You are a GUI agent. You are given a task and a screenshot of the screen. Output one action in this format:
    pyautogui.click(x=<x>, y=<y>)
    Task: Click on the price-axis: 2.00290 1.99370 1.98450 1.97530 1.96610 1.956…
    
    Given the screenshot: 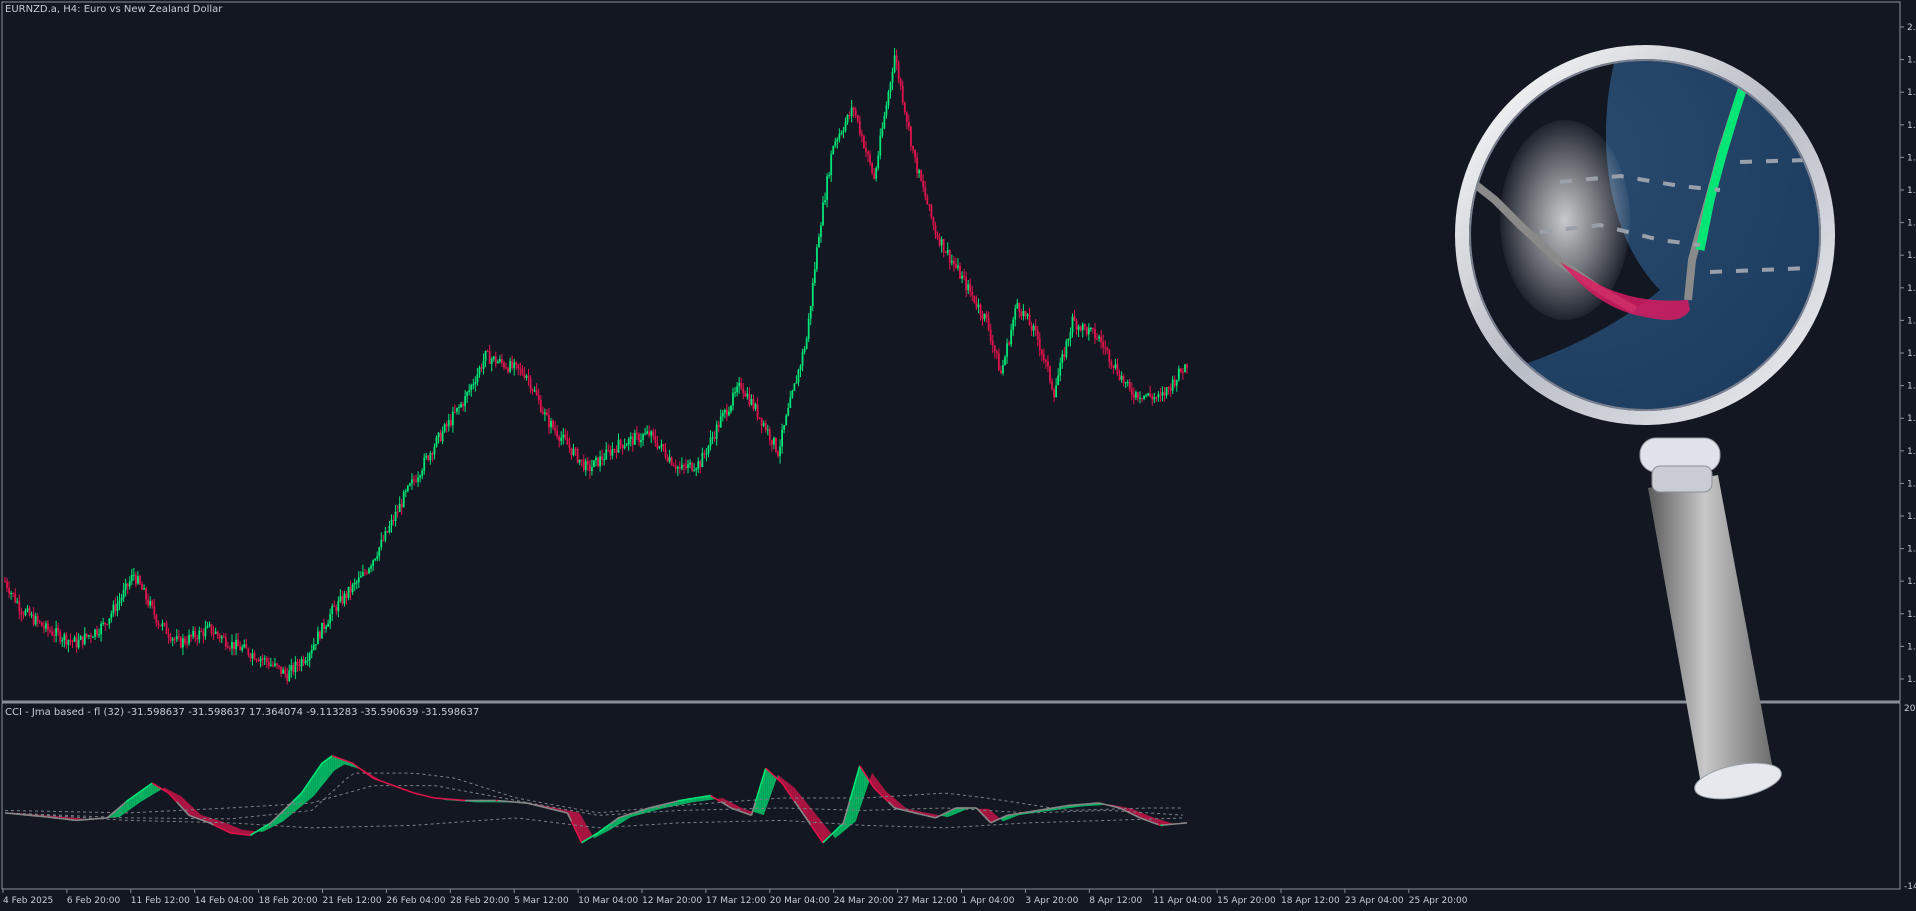 What is the action you would take?
    pyautogui.click(x=1908, y=354)
    